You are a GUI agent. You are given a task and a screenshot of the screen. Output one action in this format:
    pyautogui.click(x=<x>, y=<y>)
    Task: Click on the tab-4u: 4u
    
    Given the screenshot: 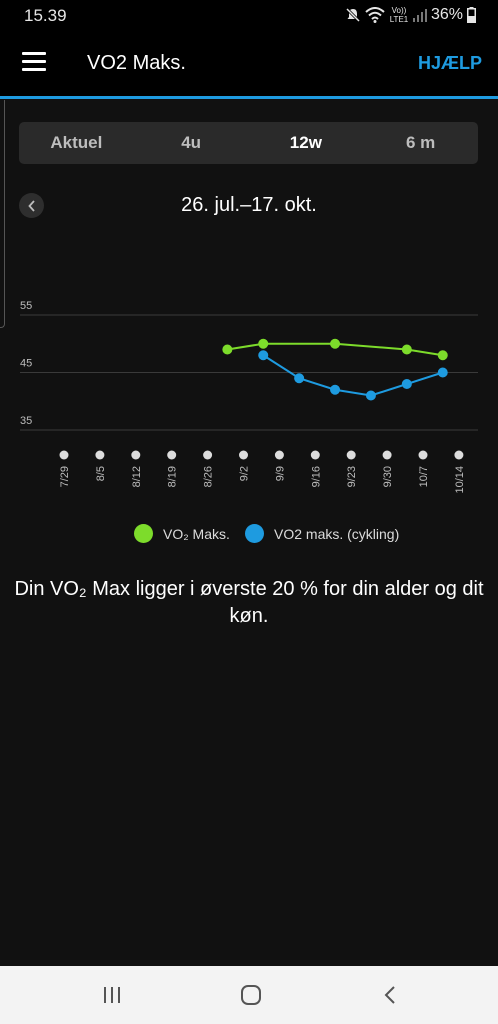 What is the action you would take?
    pyautogui.click(x=191, y=142)
    